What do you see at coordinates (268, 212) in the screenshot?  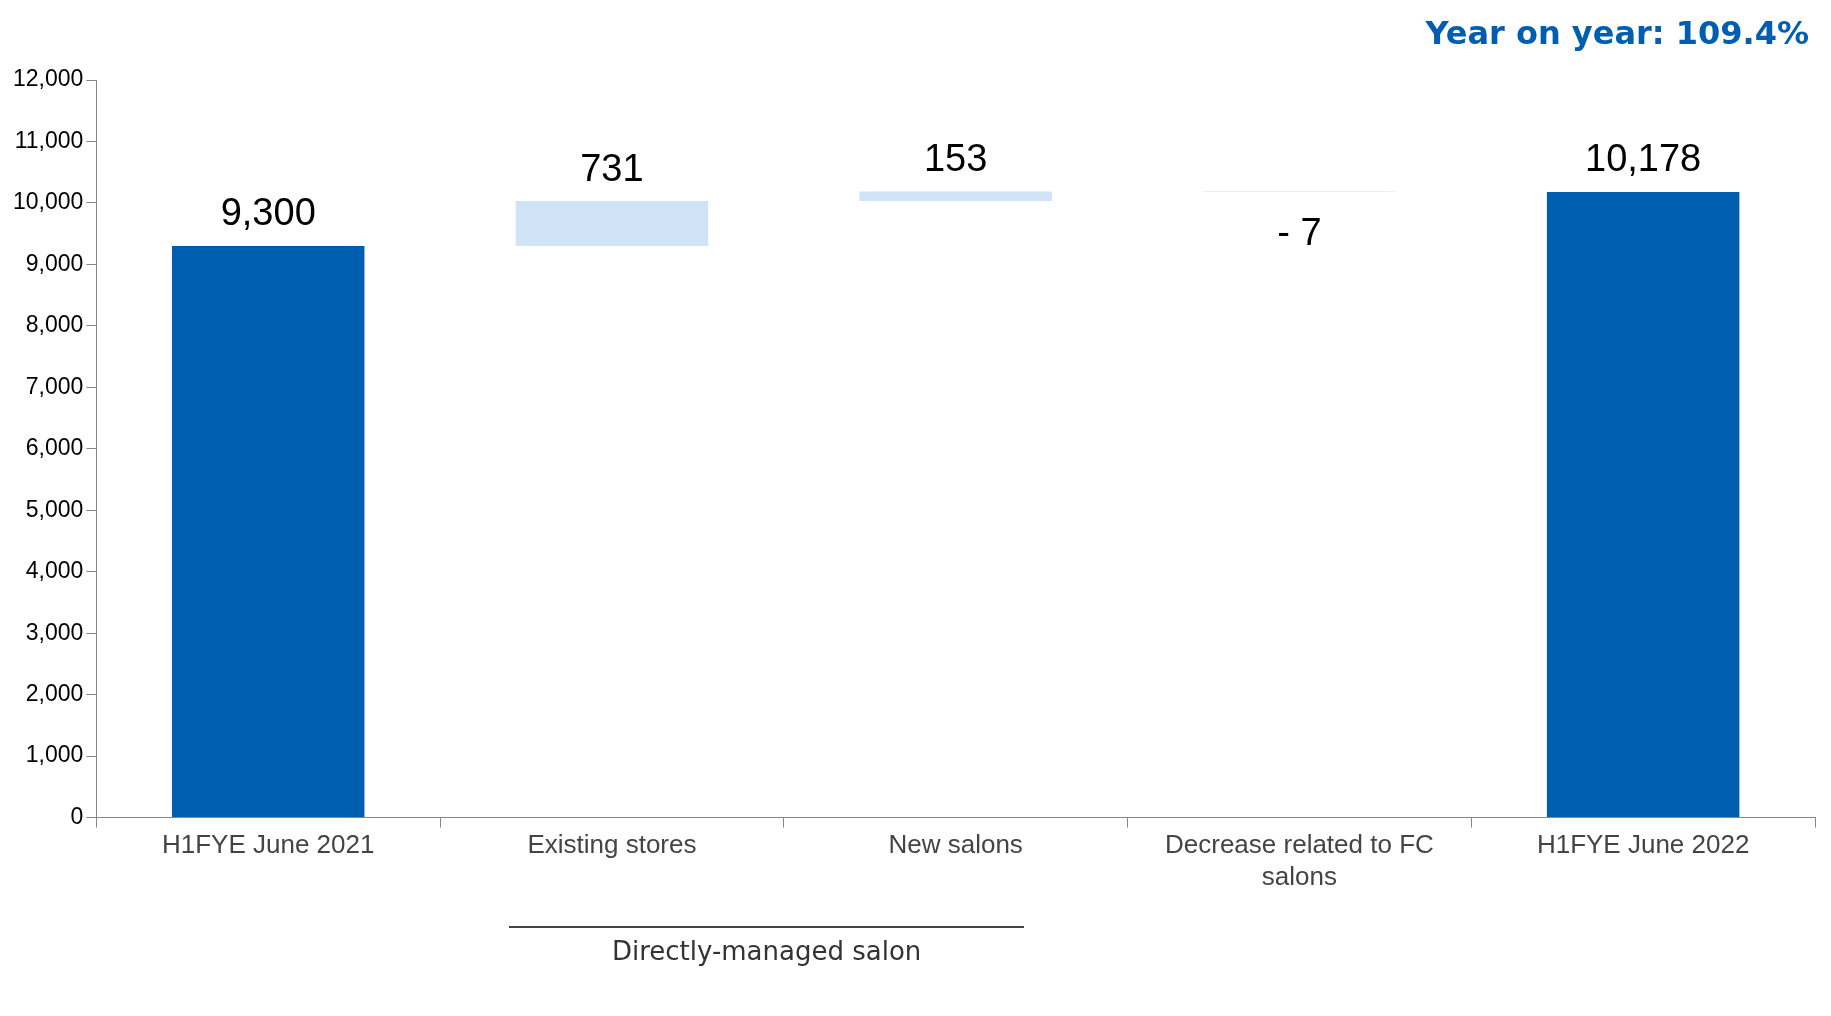 I see `data-label: 9,300` at bounding box center [268, 212].